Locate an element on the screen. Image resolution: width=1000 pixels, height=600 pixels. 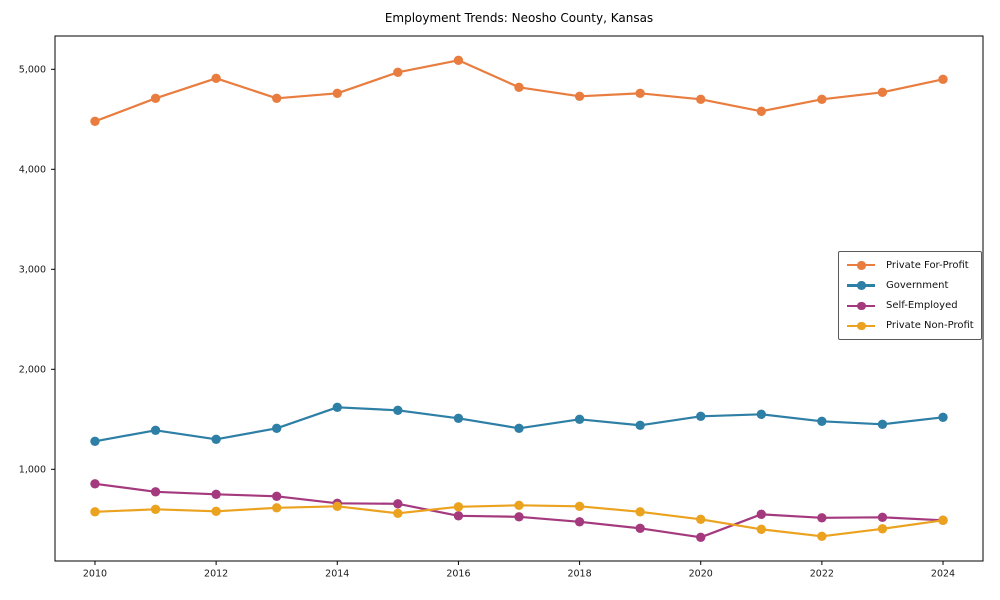
legend-label: Self-Employed is located at coordinates (922, 306).